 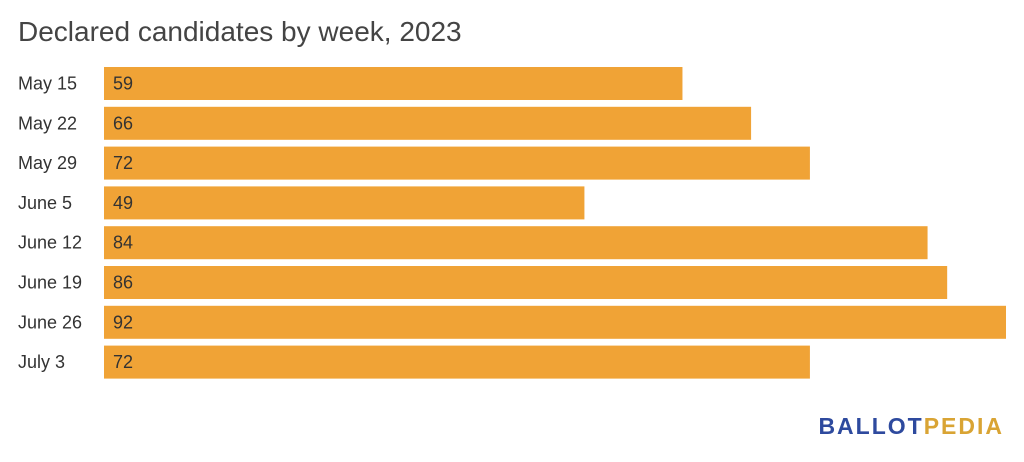 I want to click on logo-part-1: BALLOT, so click(x=871, y=426).